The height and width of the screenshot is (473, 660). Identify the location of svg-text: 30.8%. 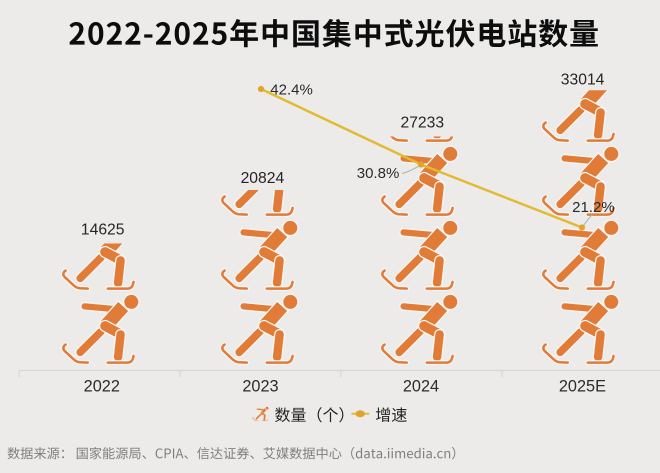
(378, 173).